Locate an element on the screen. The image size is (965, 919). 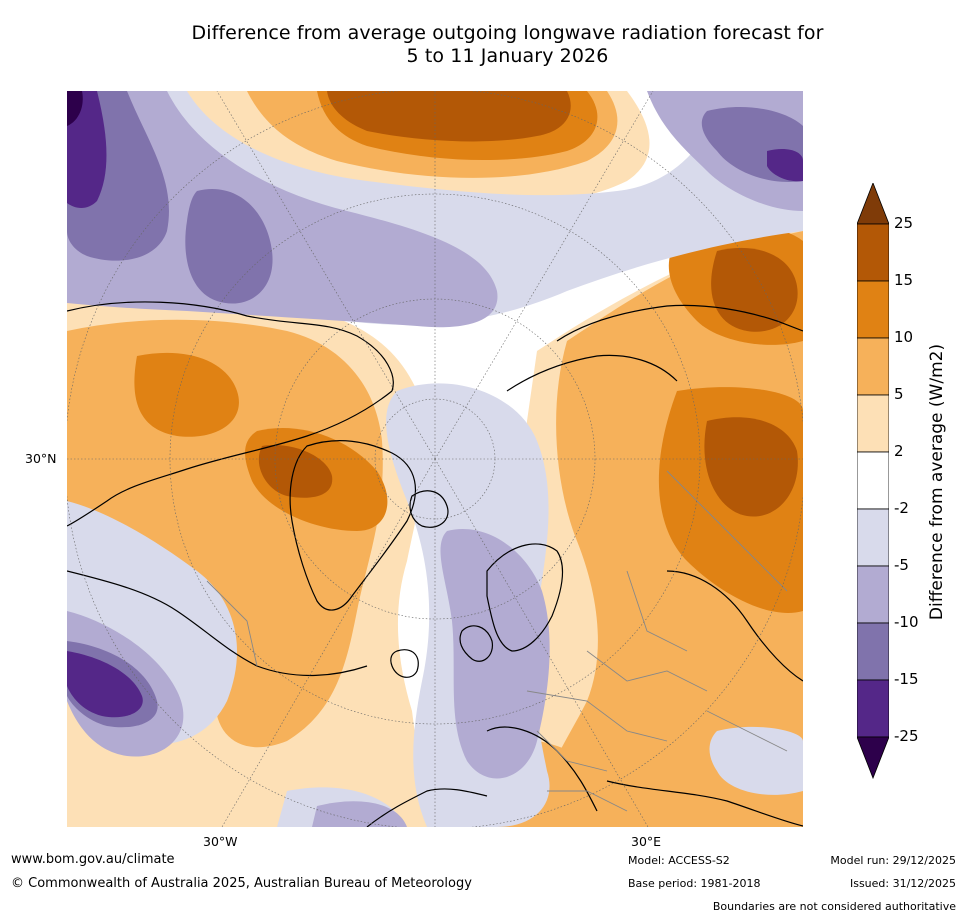
colorbar-tick-label: -5 is located at coordinates (901, 565).